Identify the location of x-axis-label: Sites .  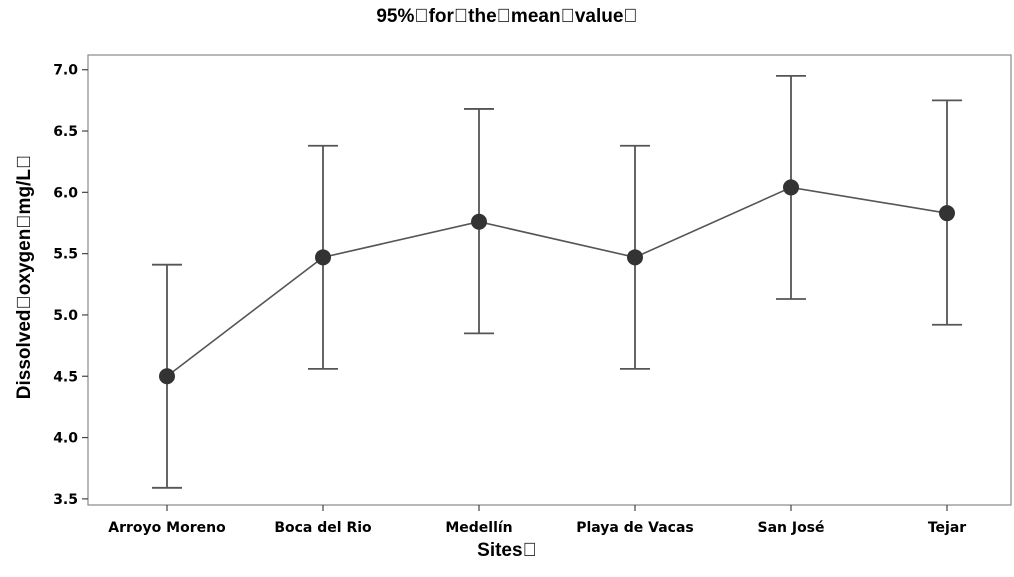
(507, 550).